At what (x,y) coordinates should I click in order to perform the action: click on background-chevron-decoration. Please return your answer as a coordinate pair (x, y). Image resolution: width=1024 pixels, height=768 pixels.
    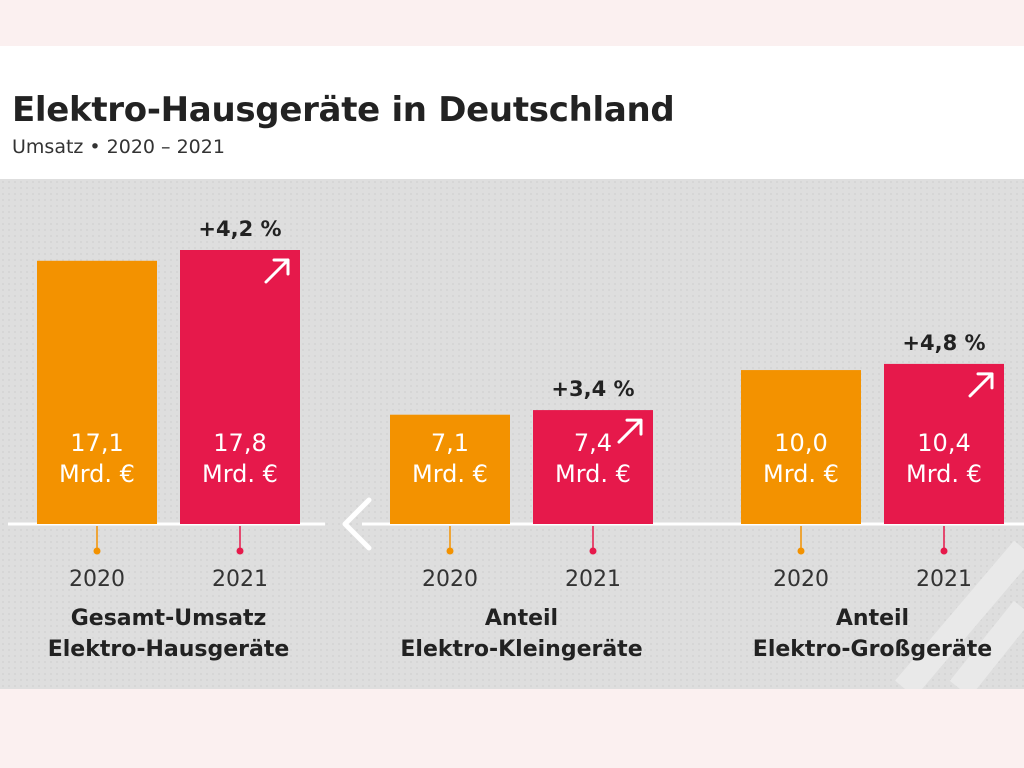
    Looking at the image, I should click on (959, 619).